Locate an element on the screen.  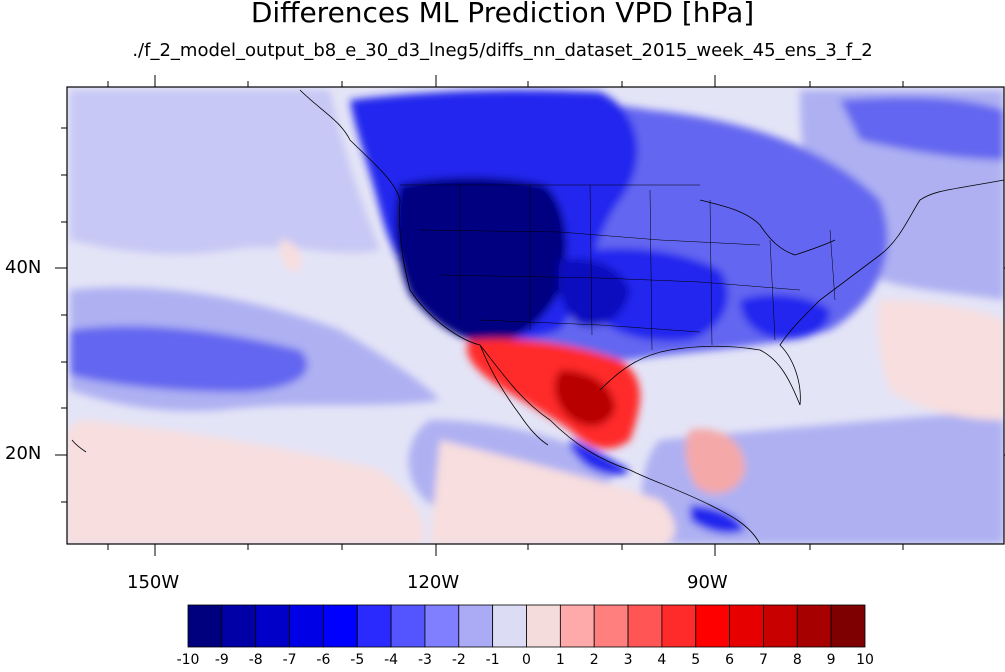
colorbar-label: -5 is located at coordinates (357, 660).